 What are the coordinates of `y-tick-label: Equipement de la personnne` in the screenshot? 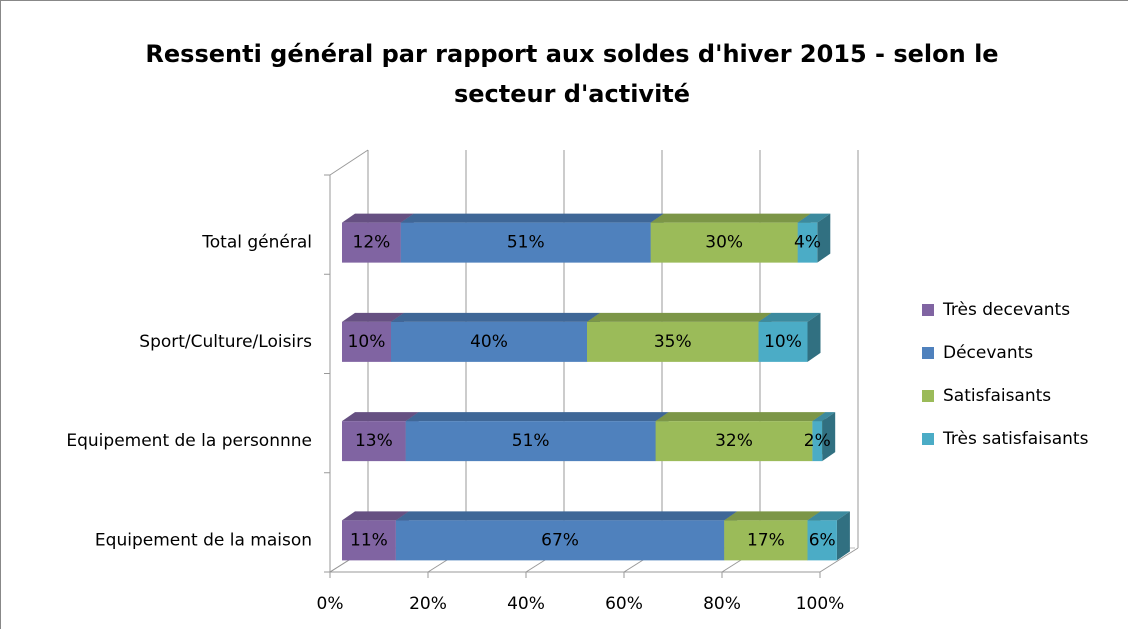 It's located at (189, 441).